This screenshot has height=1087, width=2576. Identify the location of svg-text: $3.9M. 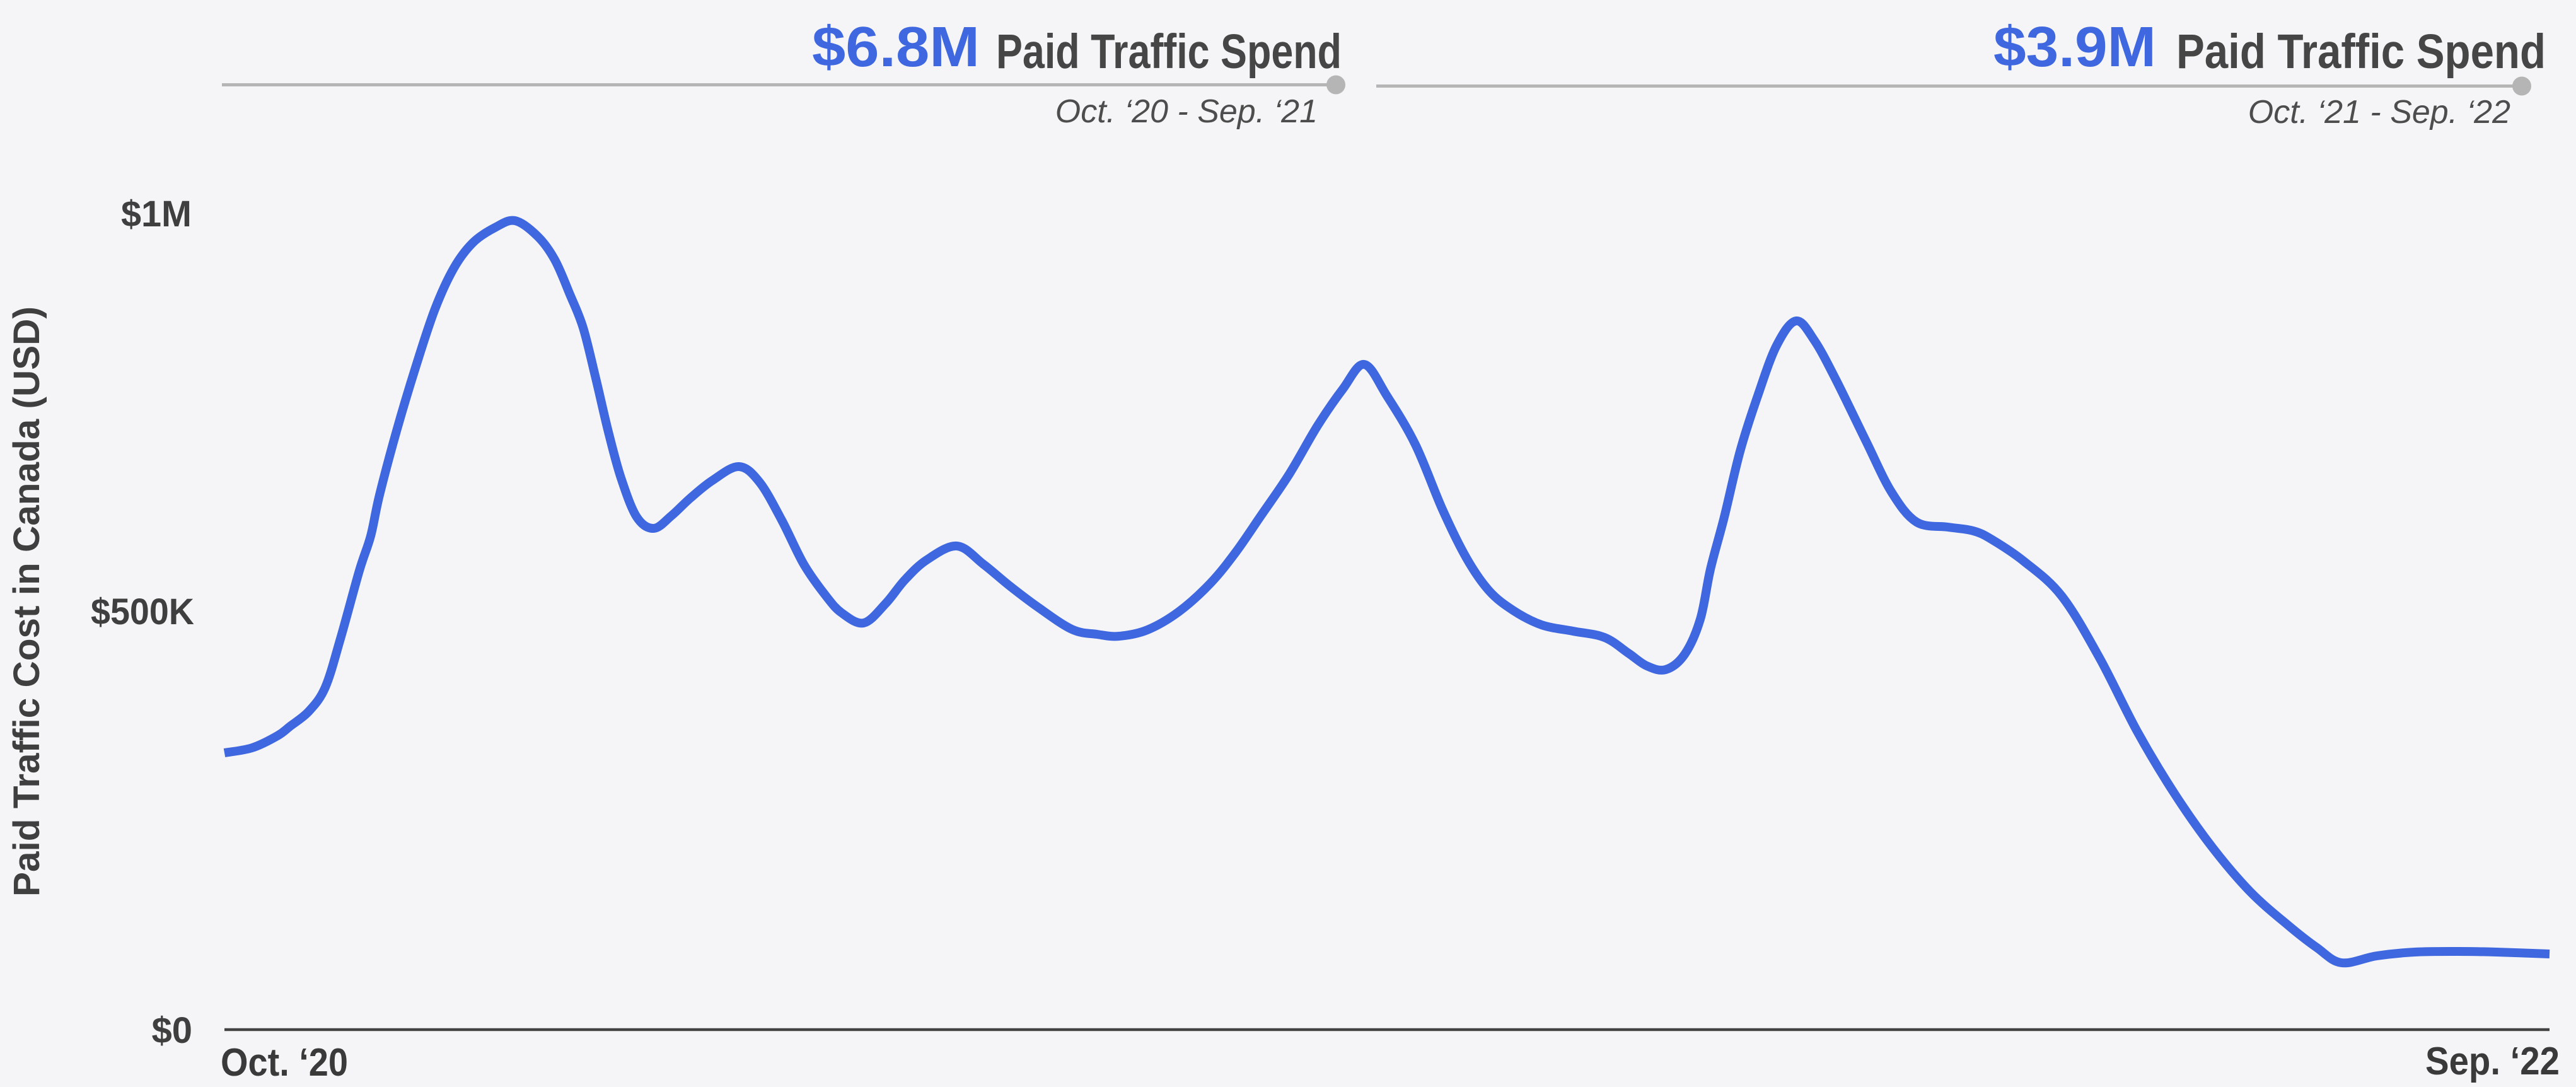
(2074, 47).